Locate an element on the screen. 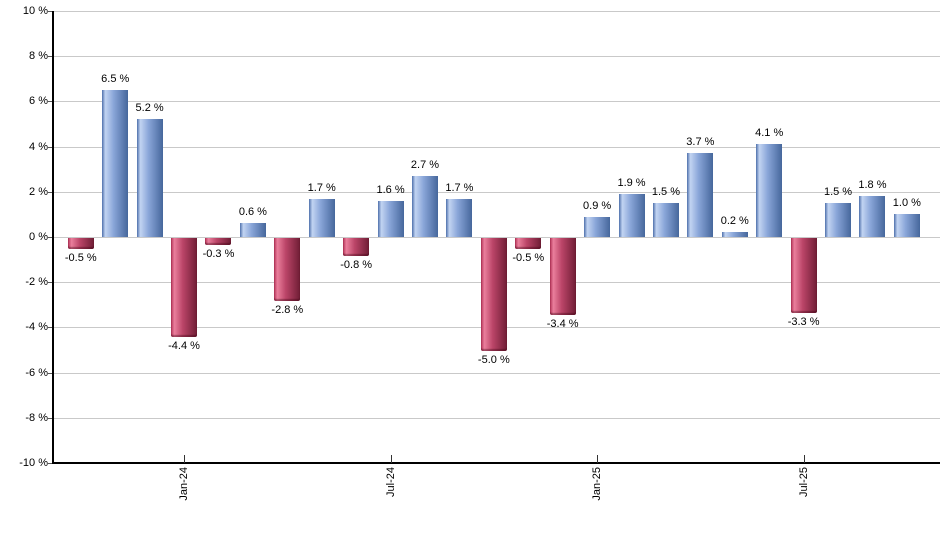 The image size is (940, 550). bar-value-label-jul-25: -3.3 % is located at coordinates (803, 321).